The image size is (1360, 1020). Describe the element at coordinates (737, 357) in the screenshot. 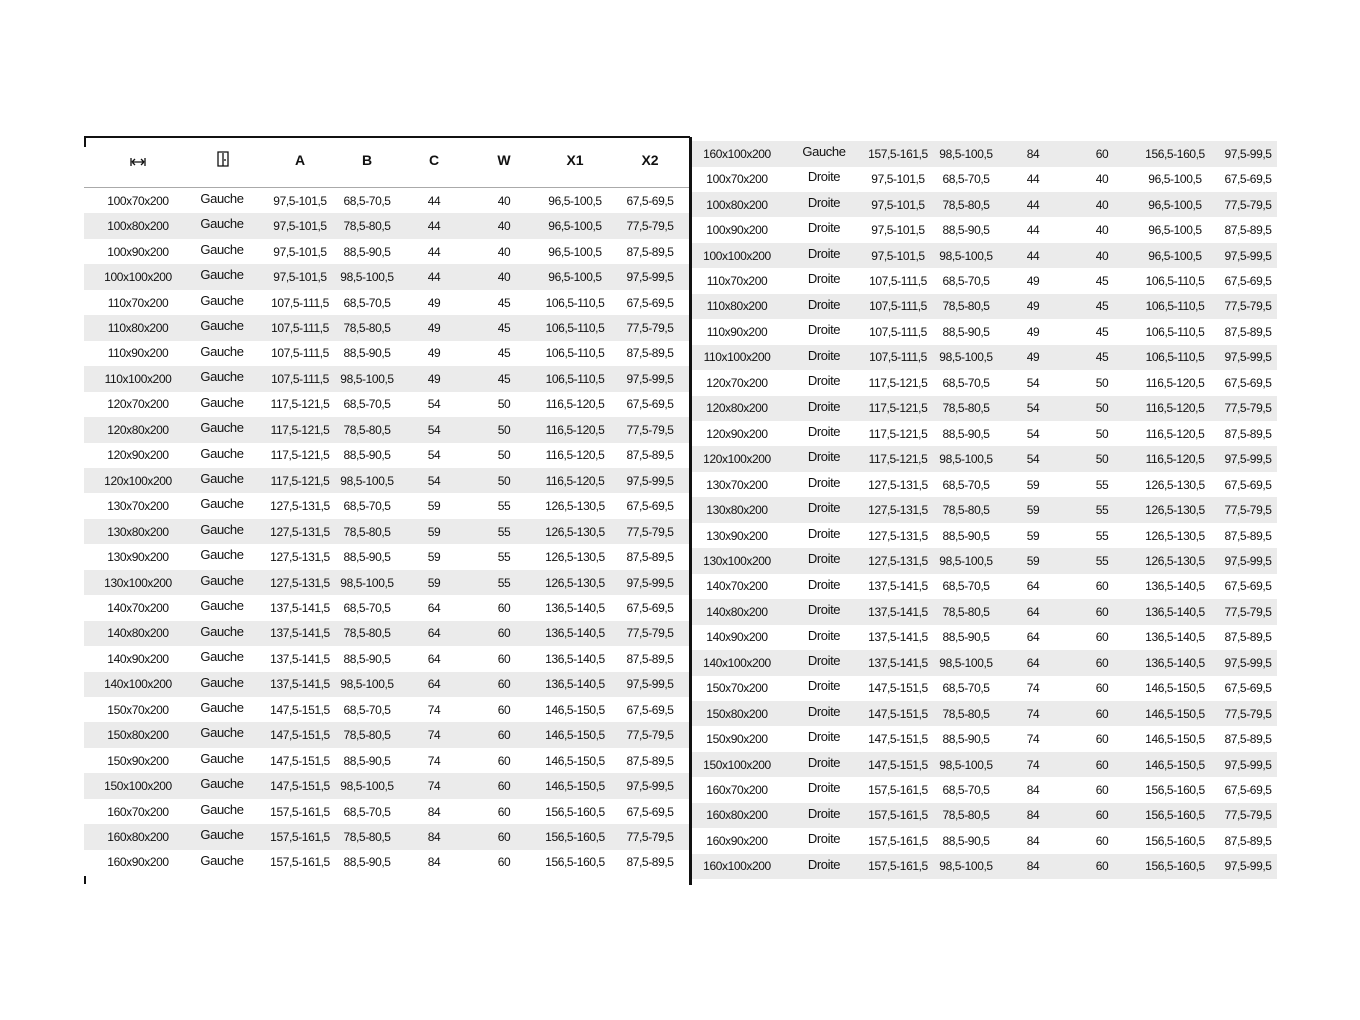

I see `cell-size: 110x100x200` at that location.